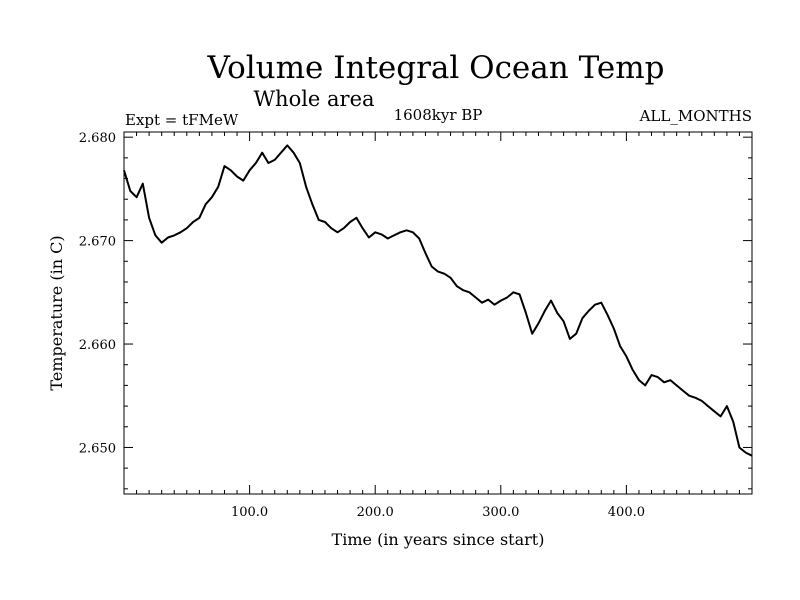 The height and width of the screenshot is (600, 800). Describe the element at coordinates (249, 512) in the screenshot. I see `x-tick-label: 100.0` at that location.